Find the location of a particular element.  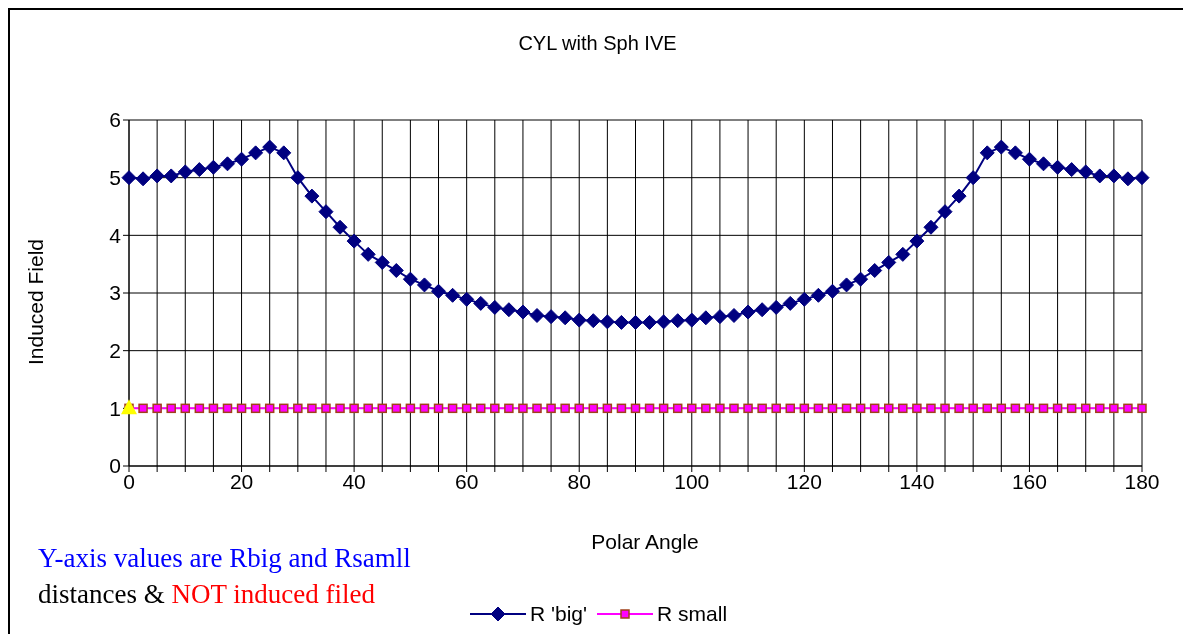

text: distances & is located at coordinates (102, 594).